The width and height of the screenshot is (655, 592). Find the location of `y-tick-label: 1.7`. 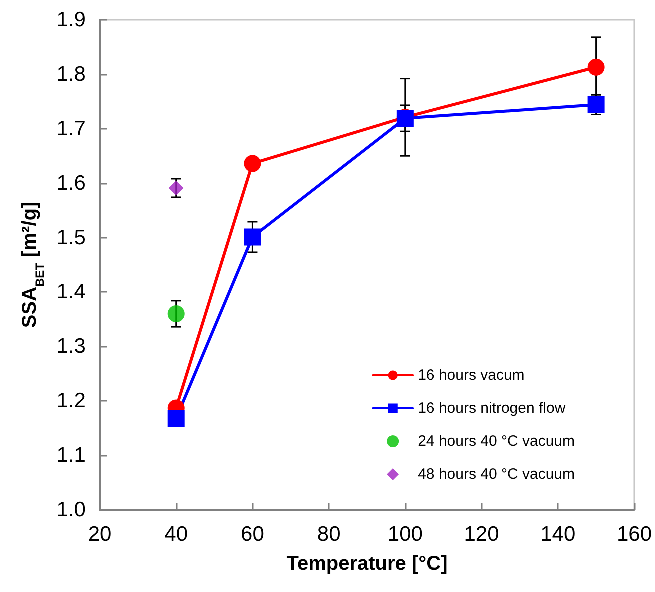

y-tick-label: 1.7 is located at coordinates (71, 128).